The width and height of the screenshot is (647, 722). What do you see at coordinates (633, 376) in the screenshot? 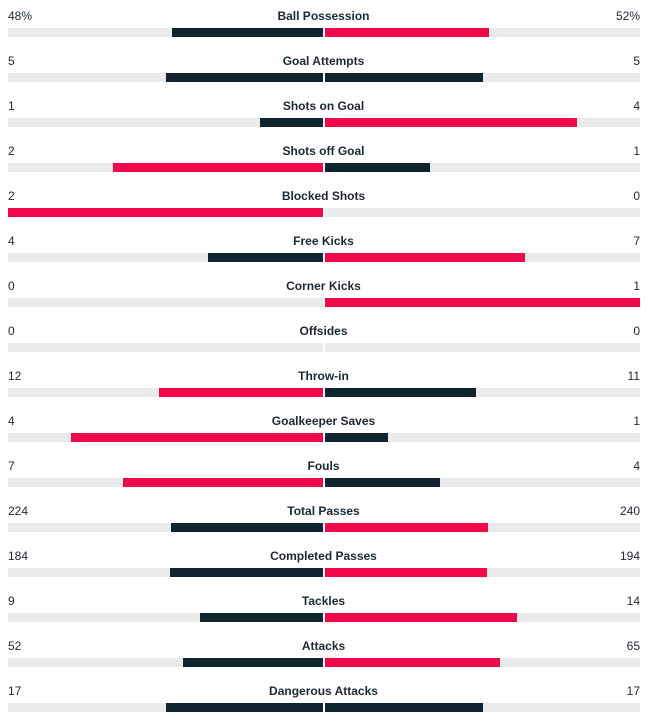
I see `away-value: 11` at bounding box center [633, 376].